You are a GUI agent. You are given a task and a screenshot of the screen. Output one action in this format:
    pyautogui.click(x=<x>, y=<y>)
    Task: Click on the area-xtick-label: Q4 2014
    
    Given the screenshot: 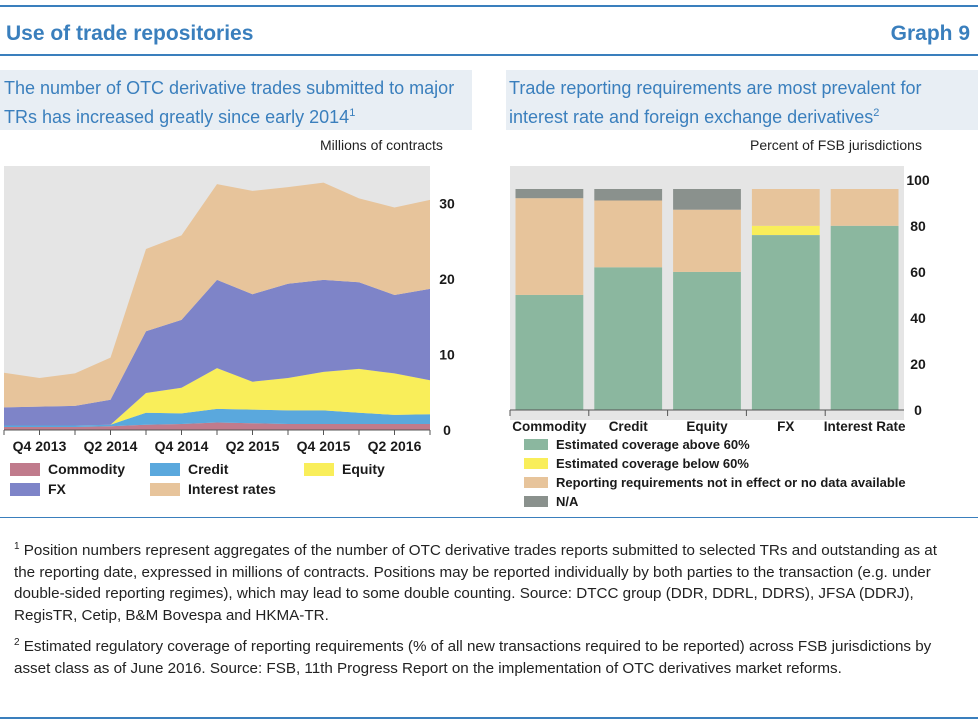 What is the action you would take?
    pyautogui.click(x=182, y=446)
    